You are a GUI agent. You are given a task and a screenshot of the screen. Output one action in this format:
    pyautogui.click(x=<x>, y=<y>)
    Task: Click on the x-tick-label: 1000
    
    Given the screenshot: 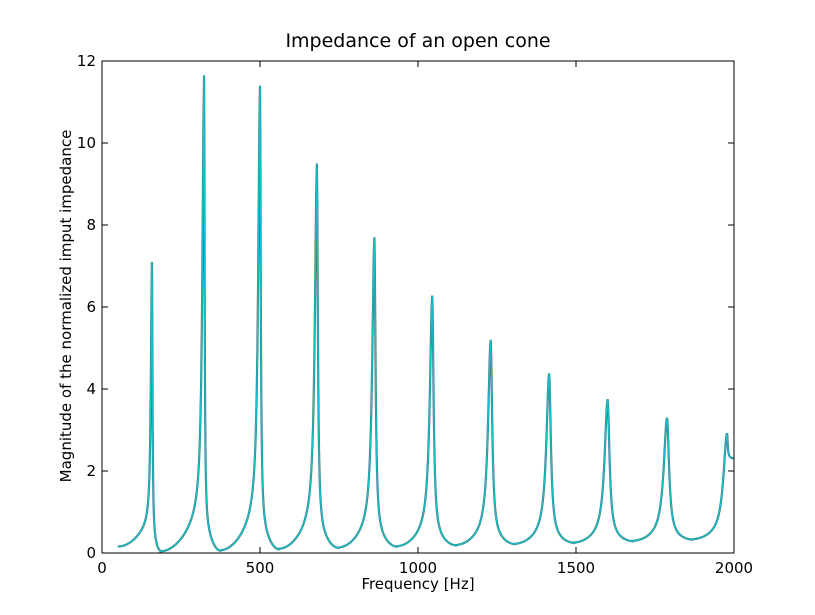 What is the action you would take?
    pyautogui.click(x=418, y=568)
    